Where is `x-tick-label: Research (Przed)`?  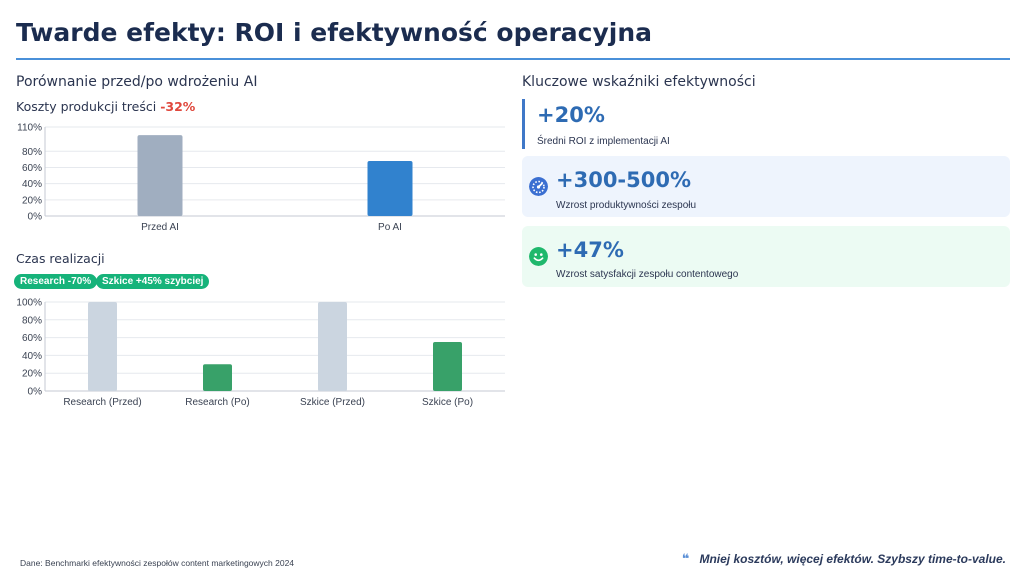
x-tick-label: Research (Przed) is located at coordinates (102, 402).